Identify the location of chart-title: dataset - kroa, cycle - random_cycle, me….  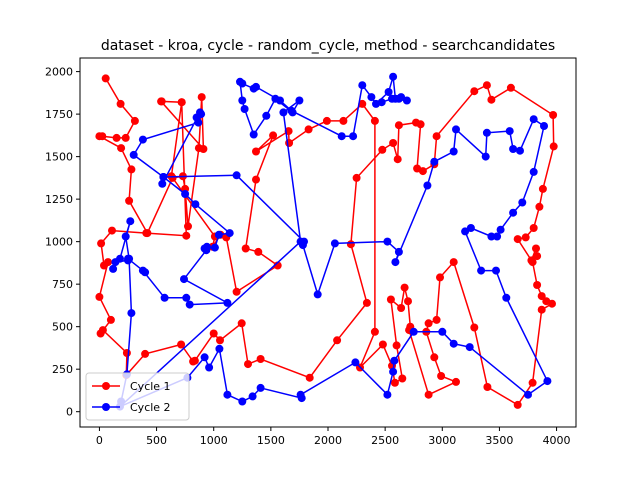
(328, 46).